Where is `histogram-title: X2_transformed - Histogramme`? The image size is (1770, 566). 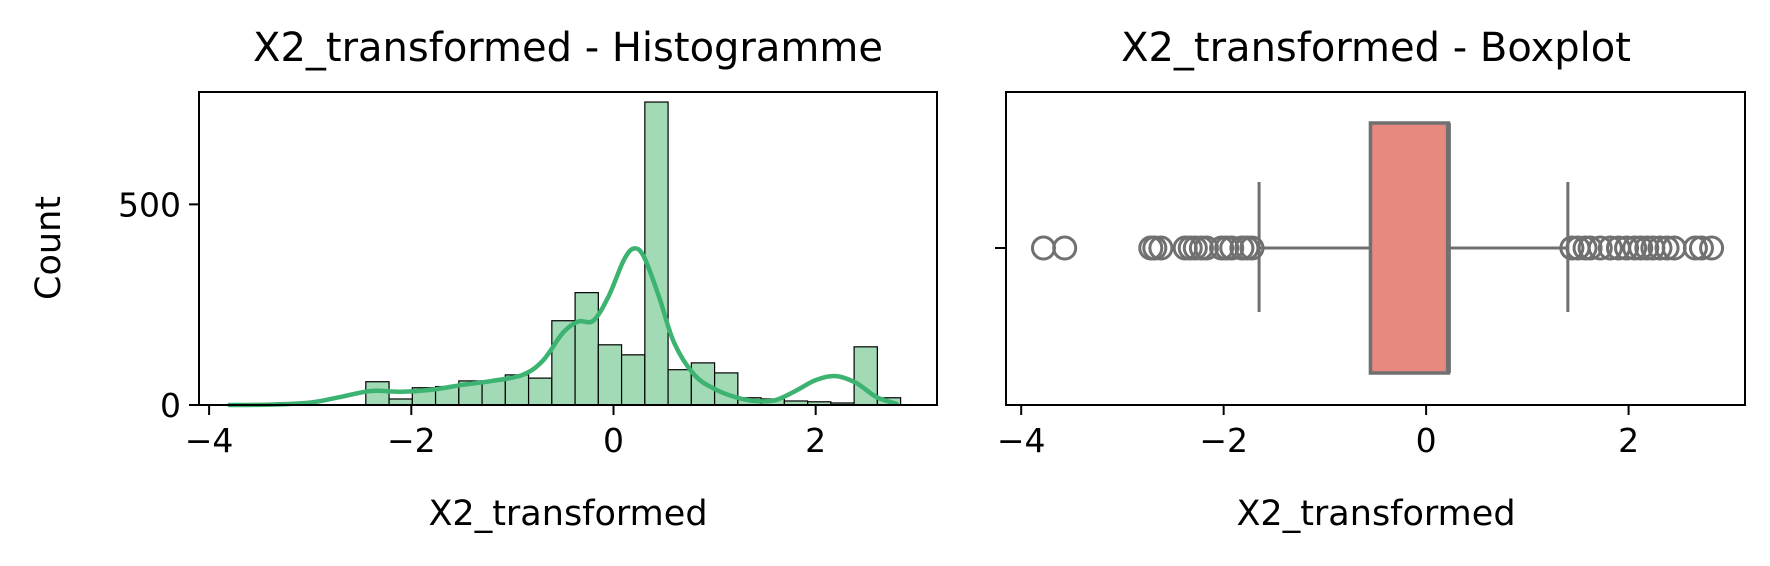 histogram-title: X2_transformed - Histogramme is located at coordinates (568, 48).